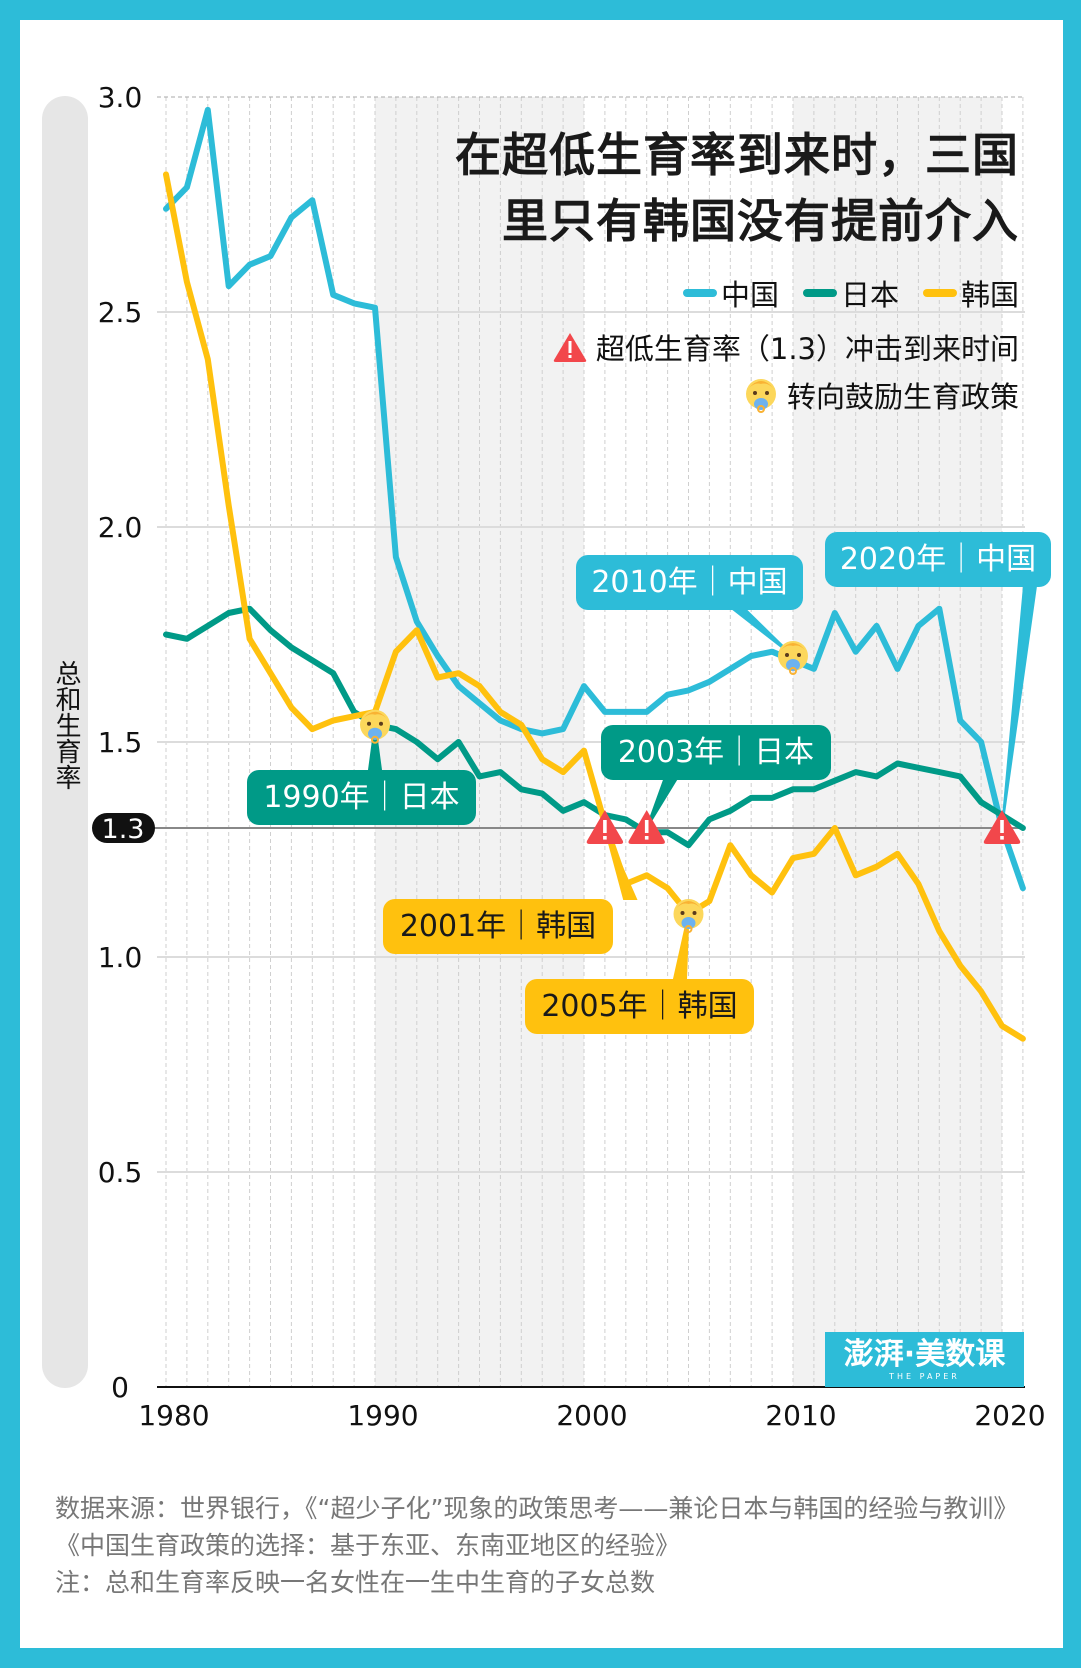 Image resolution: width=1081 pixels, height=1668 pixels. Describe the element at coordinates (66, 725) in the screenshot. I see `y-axis-label: 总和生育率` at that location.